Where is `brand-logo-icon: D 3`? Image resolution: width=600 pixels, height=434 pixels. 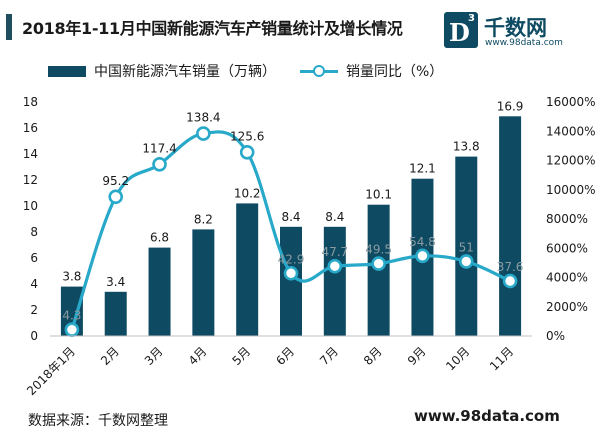 brand-logo-icon: D 3 is located at coordinates (461, 30).